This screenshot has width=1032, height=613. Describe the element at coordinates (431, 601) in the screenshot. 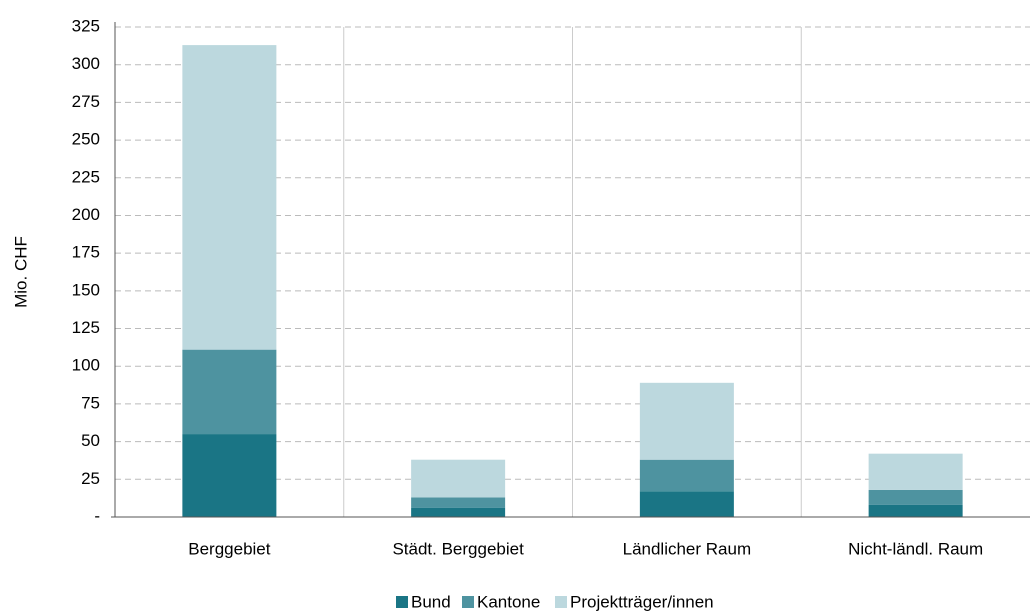

I see `legend-label: Bund` at that location.